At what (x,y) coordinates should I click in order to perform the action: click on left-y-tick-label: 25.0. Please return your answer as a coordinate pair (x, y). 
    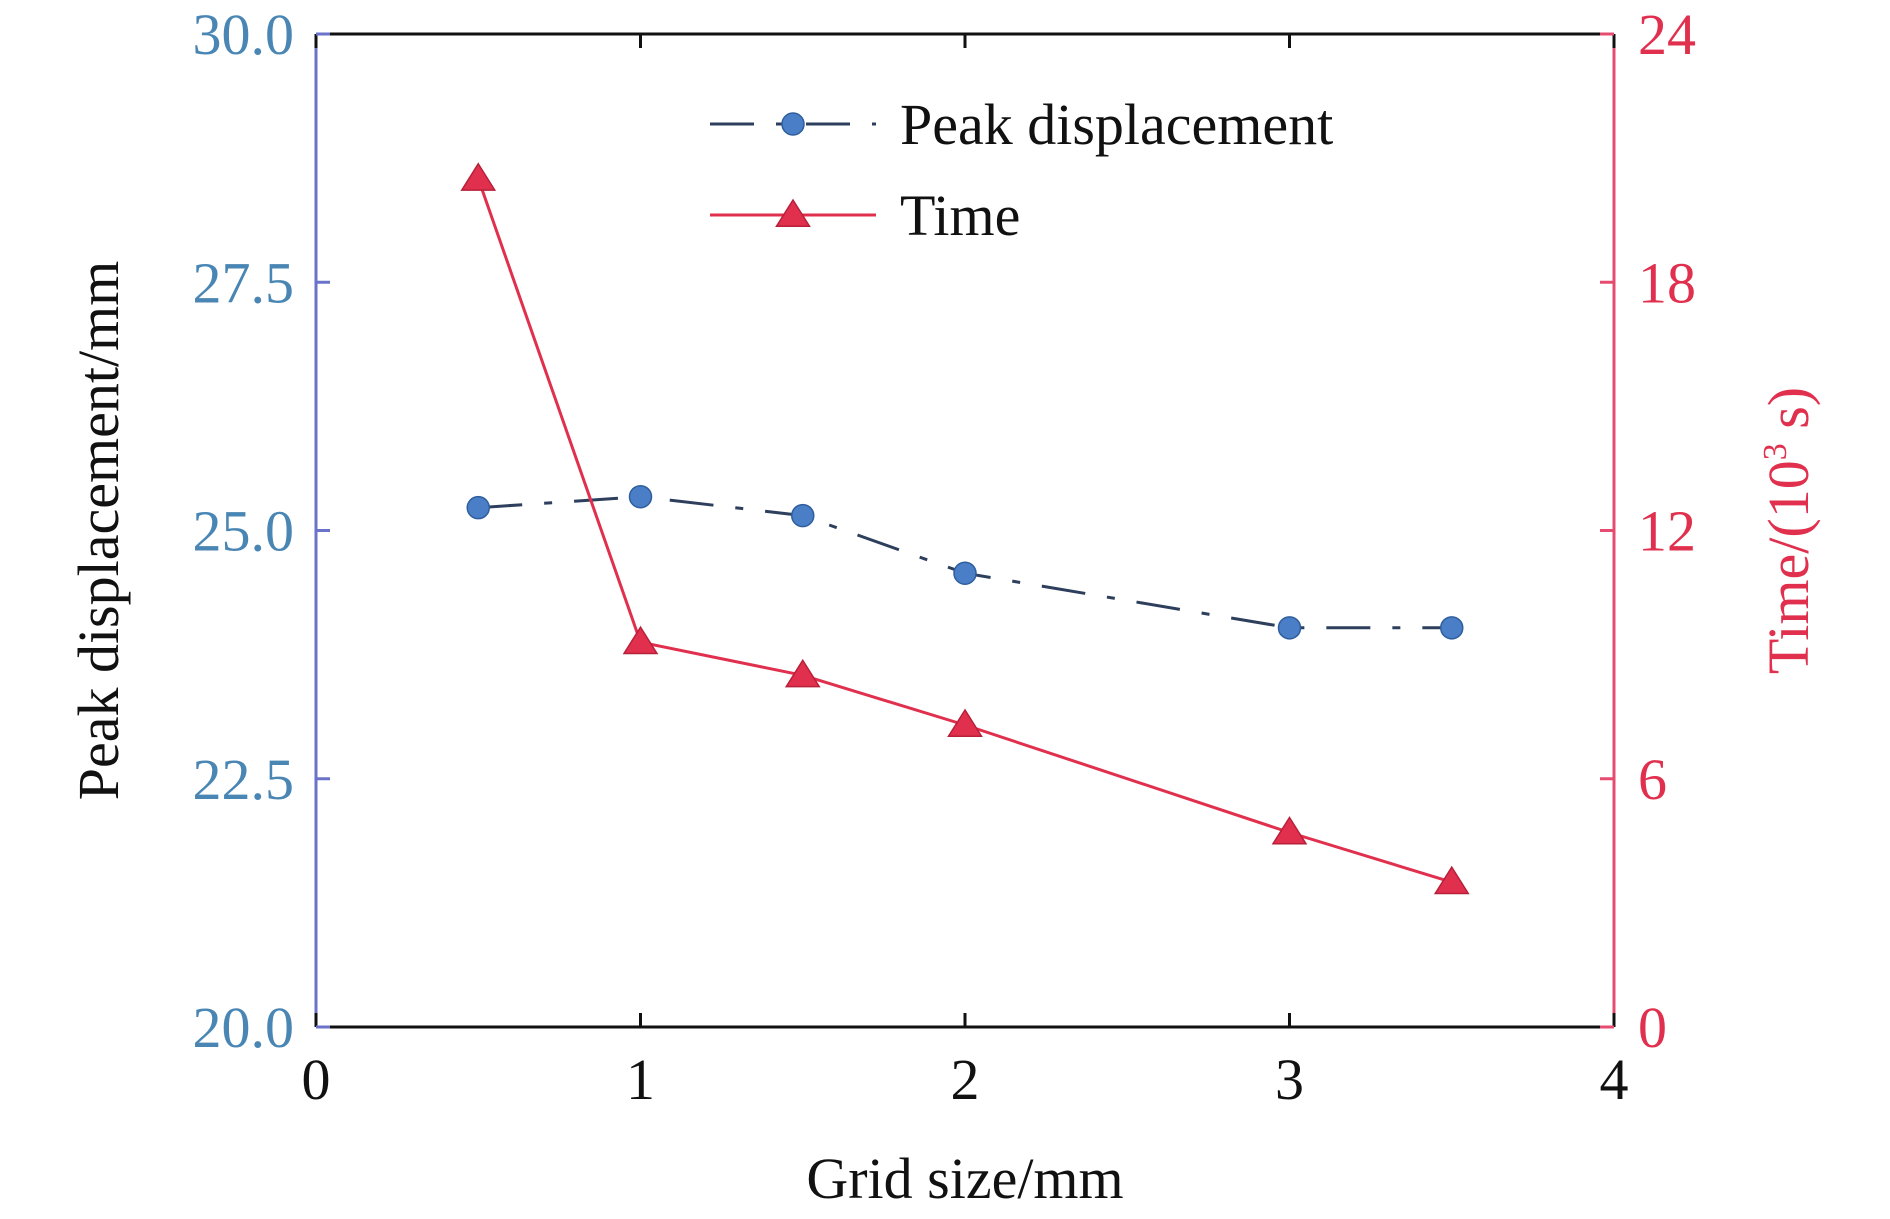
    Looking at the image, I should click on (244, 531).